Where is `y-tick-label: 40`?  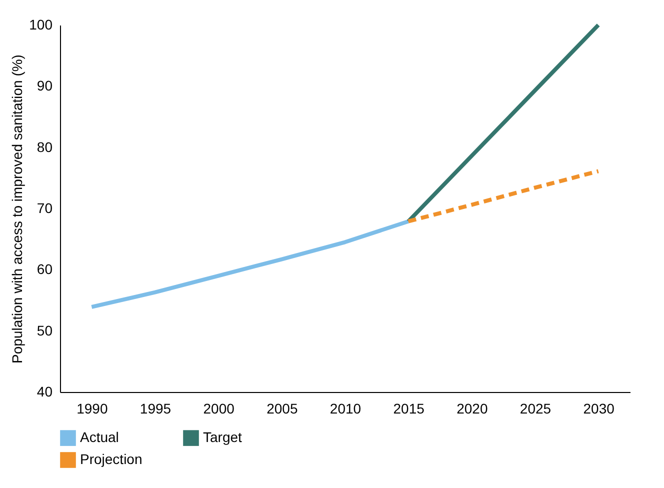 y-tick-label: 40 is located at coordinates (44, 392).